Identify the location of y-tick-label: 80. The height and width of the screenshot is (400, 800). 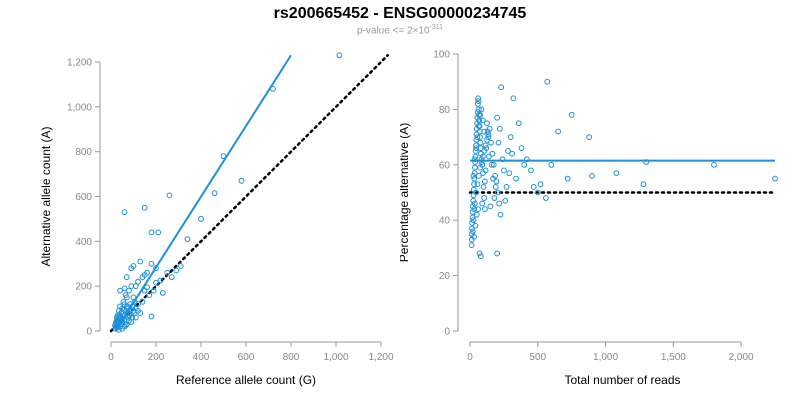
(445, 110).